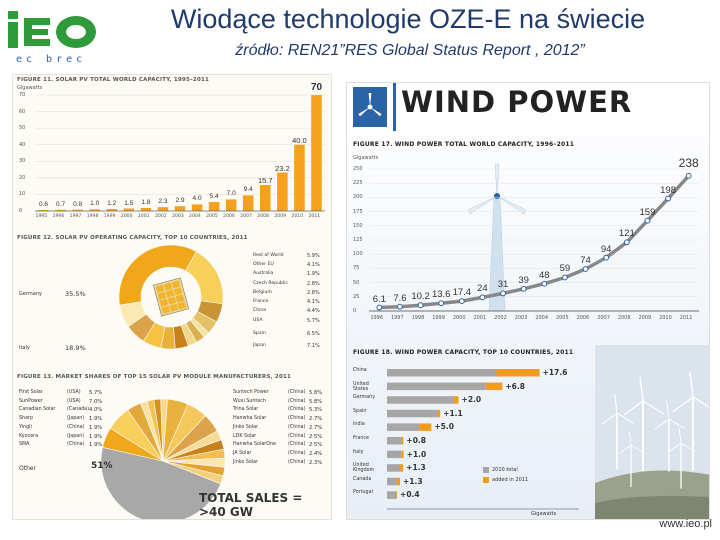 The image size is (720, 540). What do you see at coordinates (78, 410) in the screenshot?
I see `fig13-left-country: (Canada)` at bounding box center [78, 410].